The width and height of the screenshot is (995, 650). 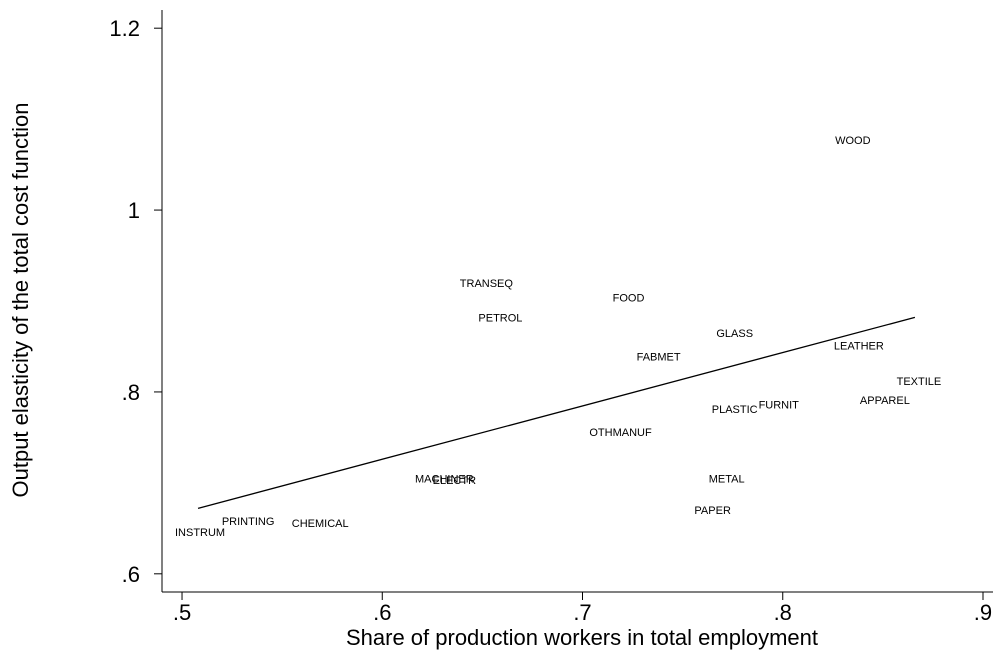 What do you see at coordinates (454, 481) in the screenshot?
I see `point-label-electr: ELECTR` at bounding box center [454, 481].